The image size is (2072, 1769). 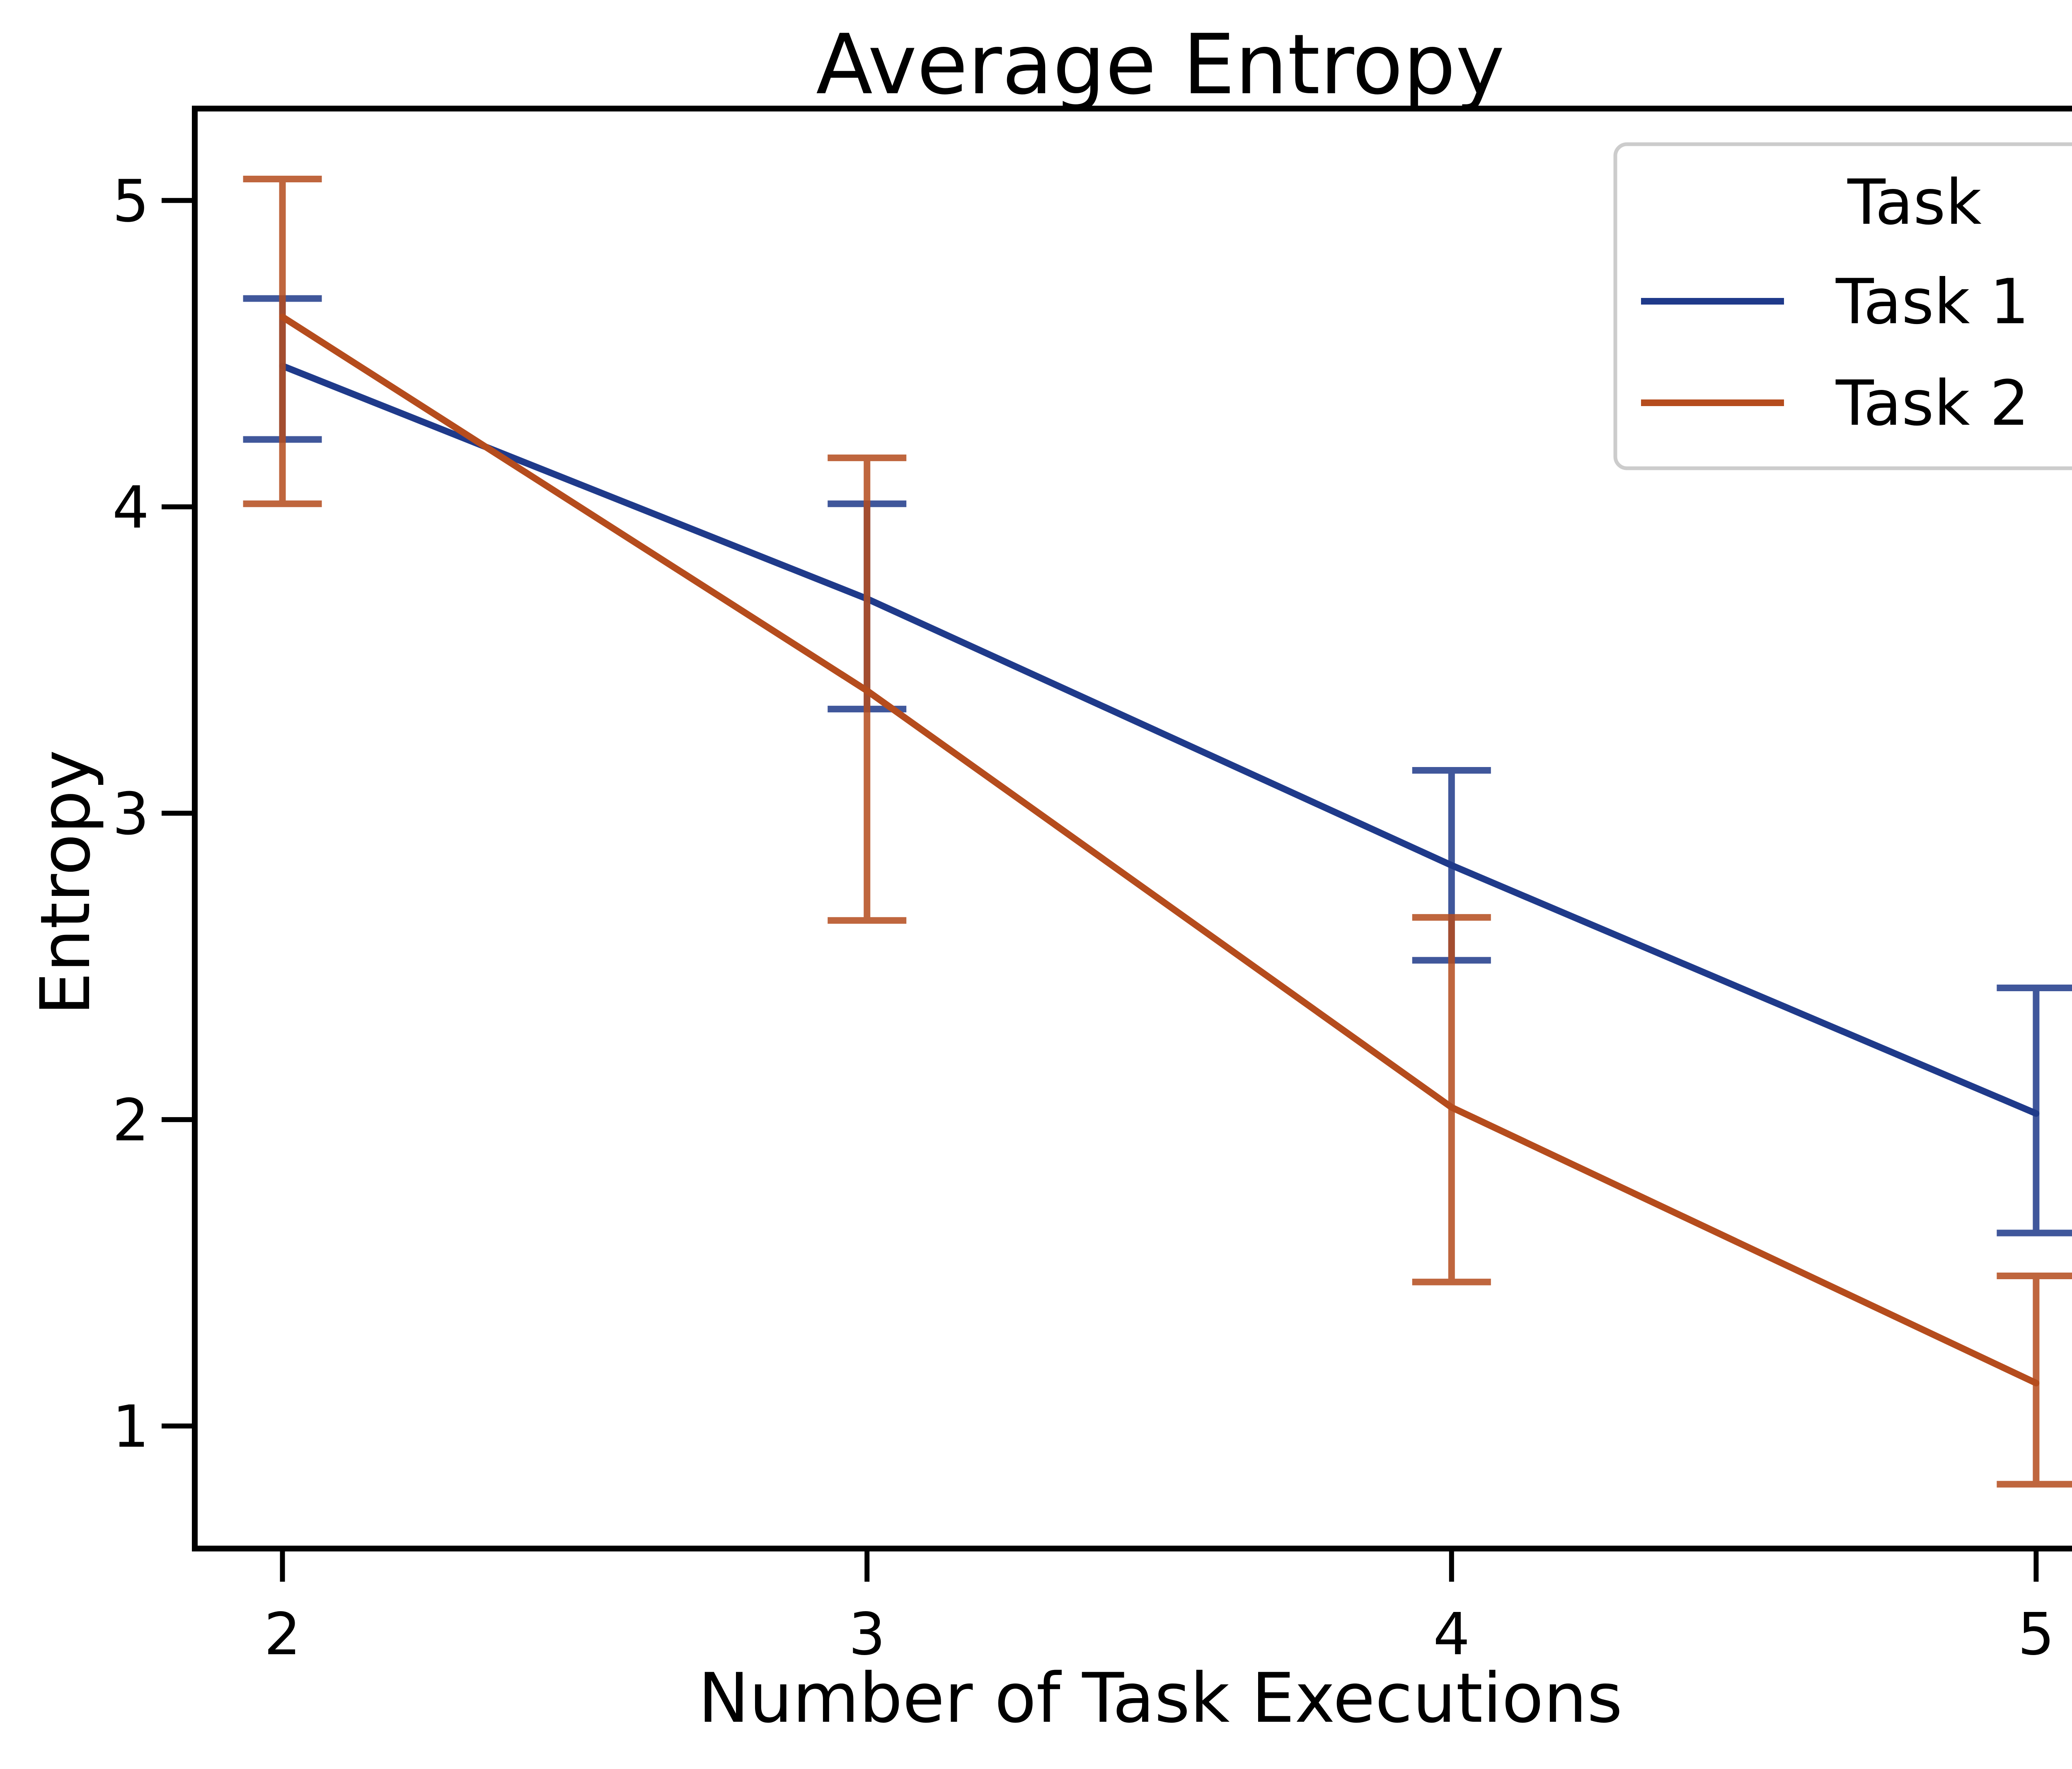 I want to click on legend: Task Task 1 Task 2, so click(x=1842, y=306).